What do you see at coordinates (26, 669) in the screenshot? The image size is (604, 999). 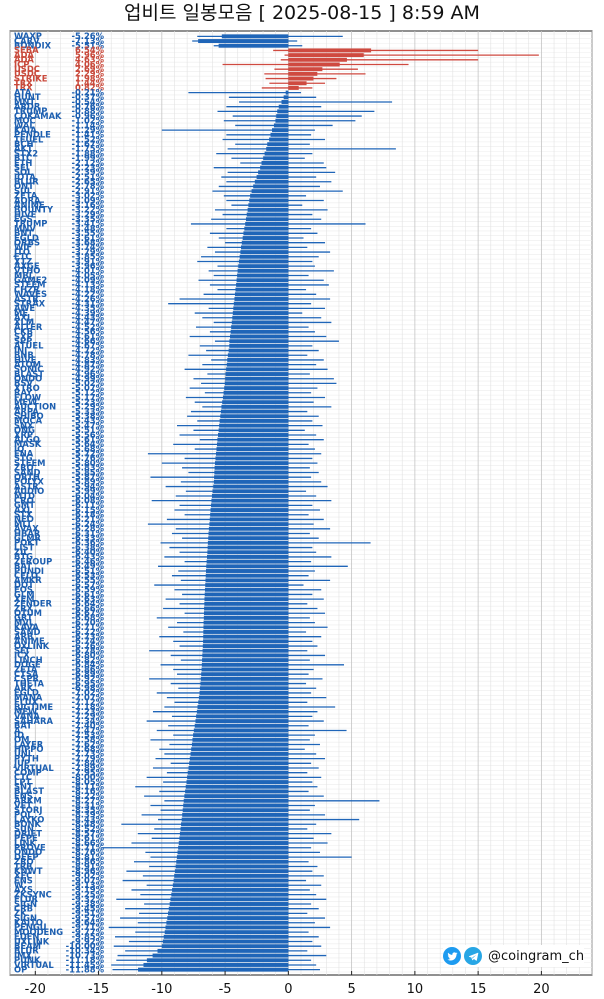 I see `coin-label: ZETA` at bounding box center [26, 669].